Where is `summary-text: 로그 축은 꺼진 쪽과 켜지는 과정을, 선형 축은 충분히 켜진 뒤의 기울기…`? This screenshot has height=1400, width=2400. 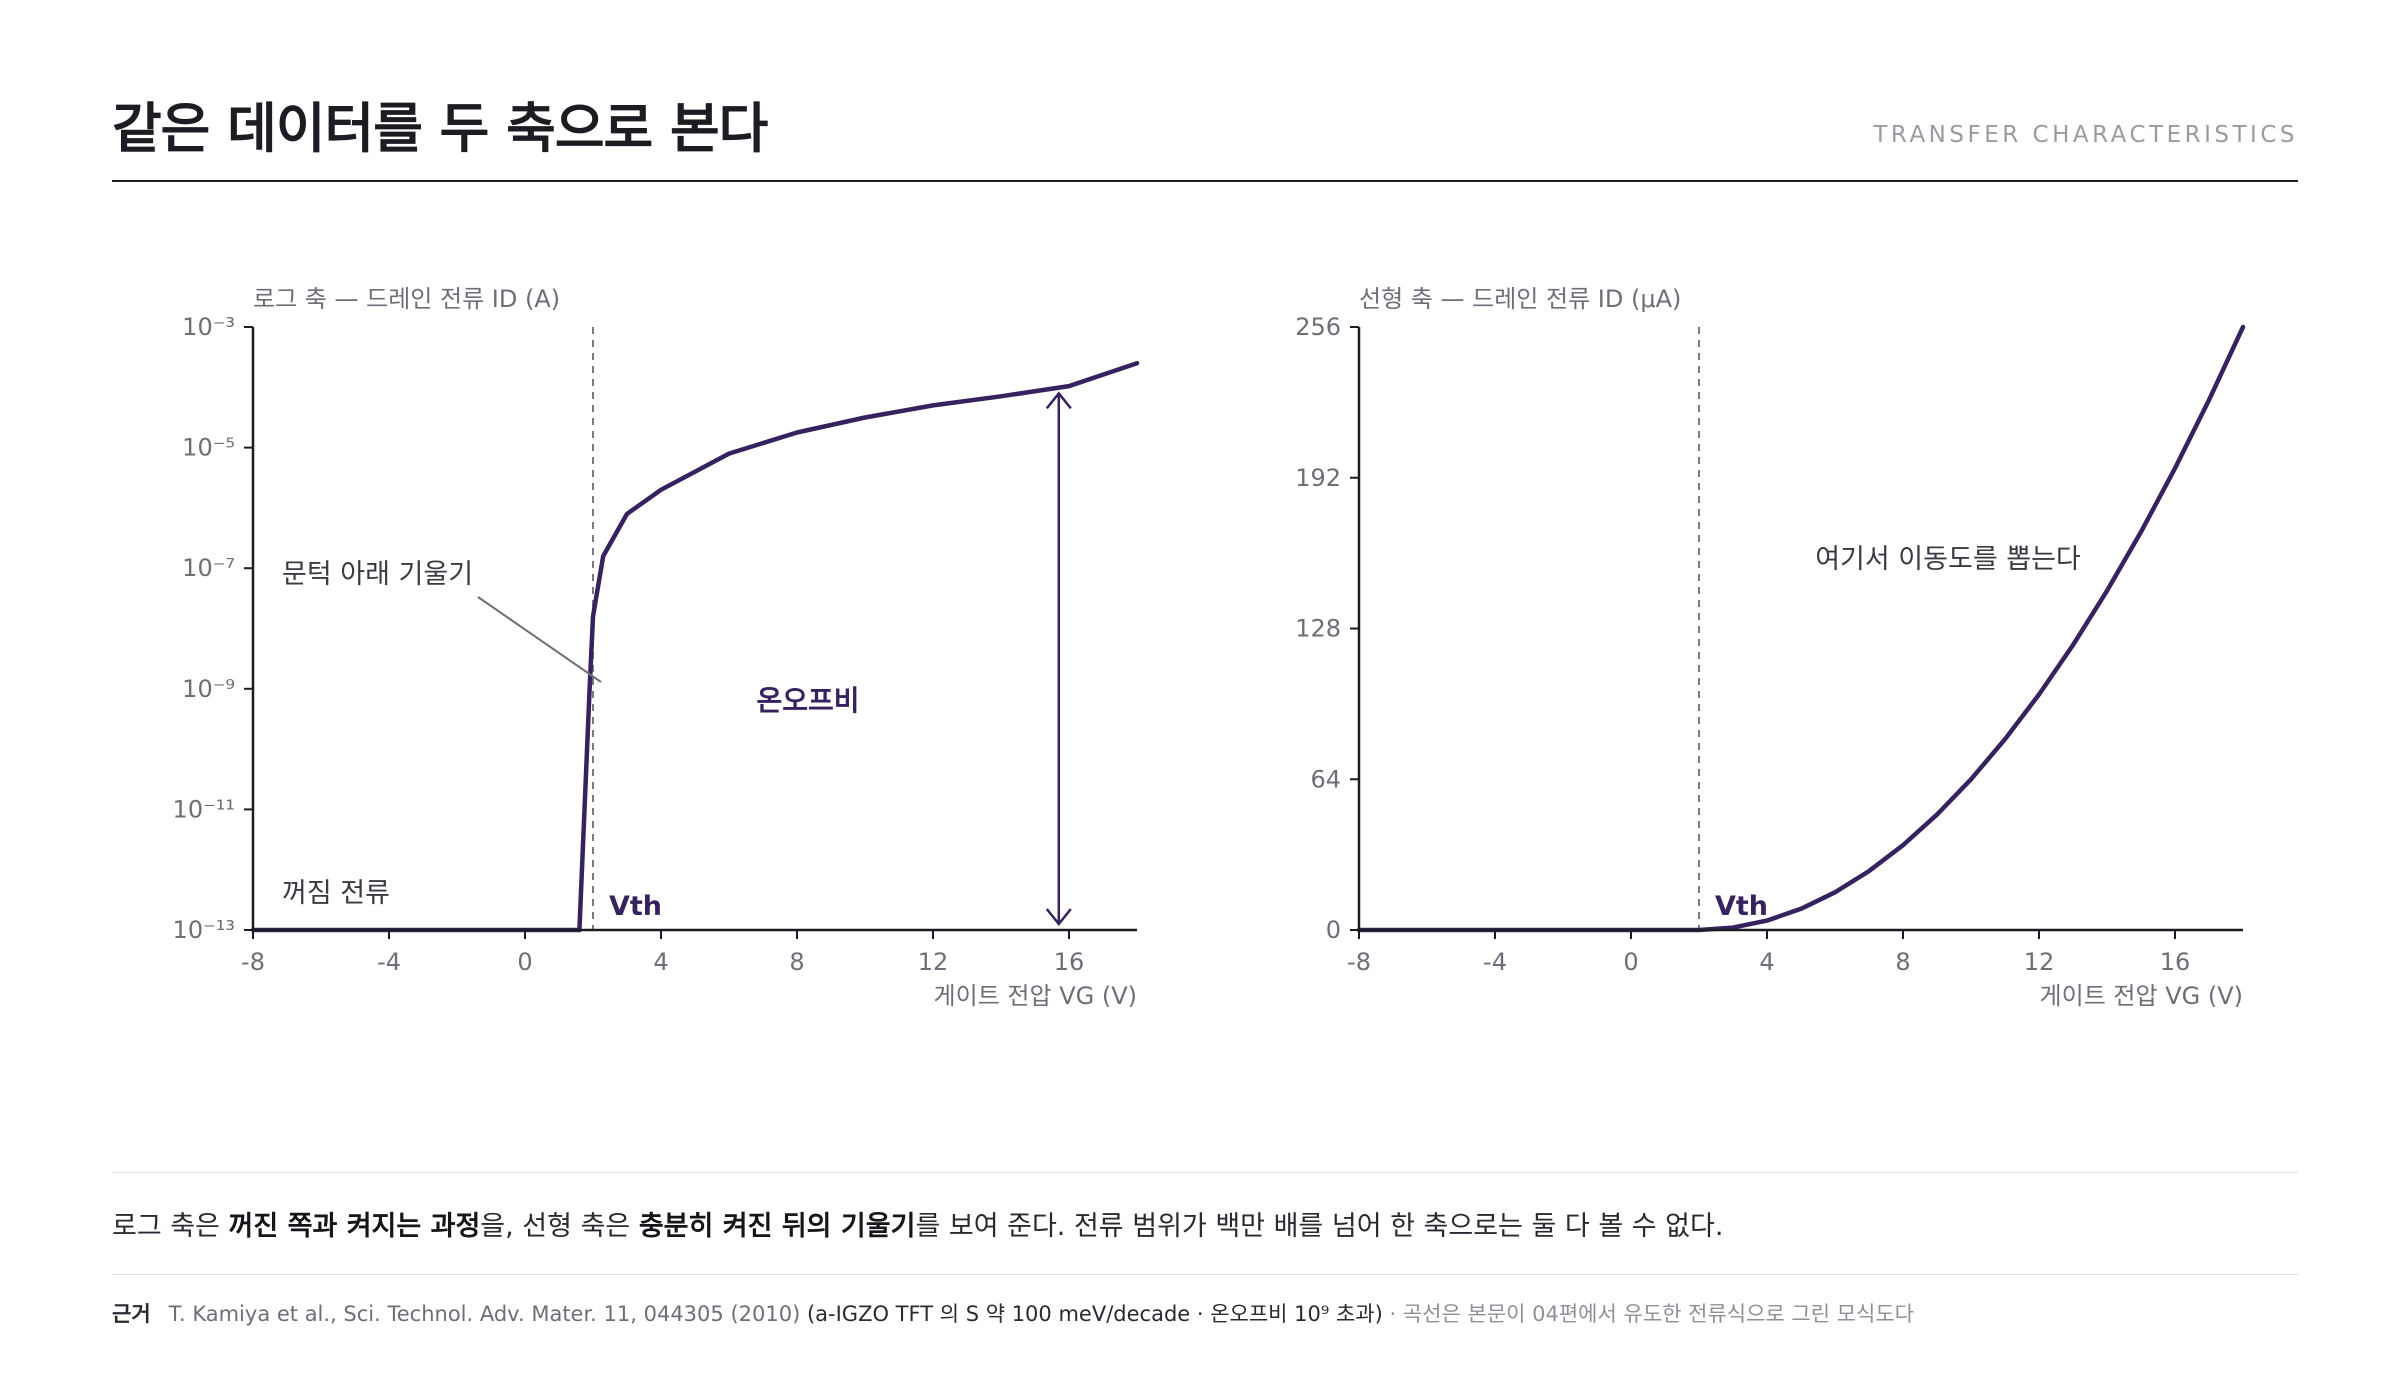 summary-text: 로그 축은 꺼진 쪽과 켜지는 과정을, 선형 축은 충분히 켜진 뒤의 기울기… is located at coordinates (917, 1223).